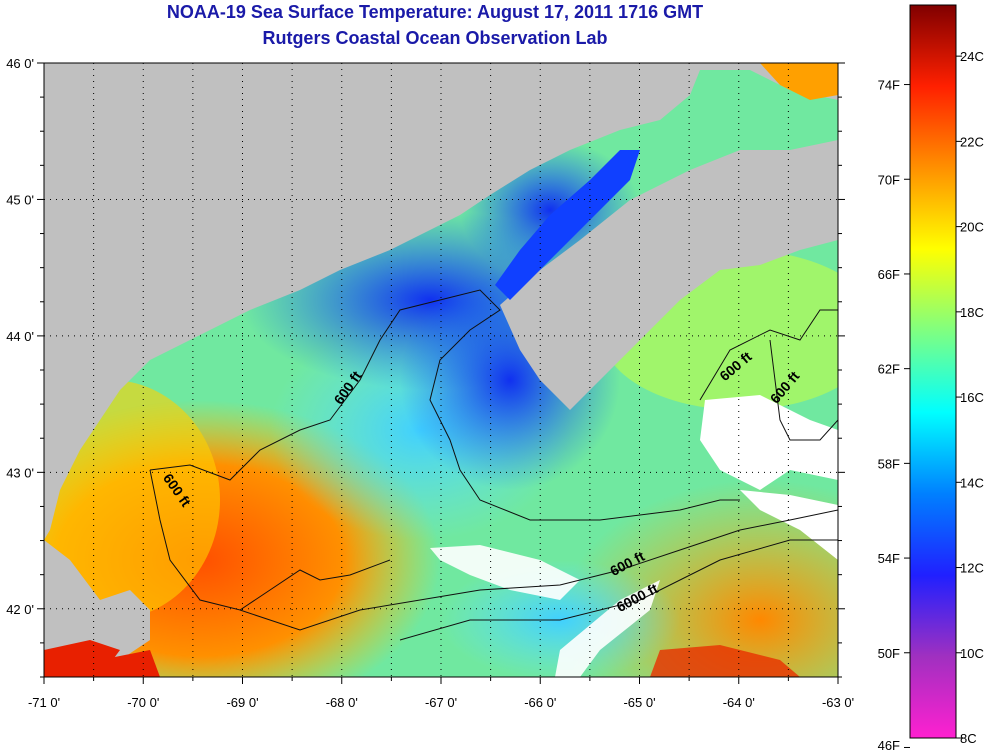  Describe the element at coordinates (769, 442) in the screenshot. I see `cloud-patch` at that location.